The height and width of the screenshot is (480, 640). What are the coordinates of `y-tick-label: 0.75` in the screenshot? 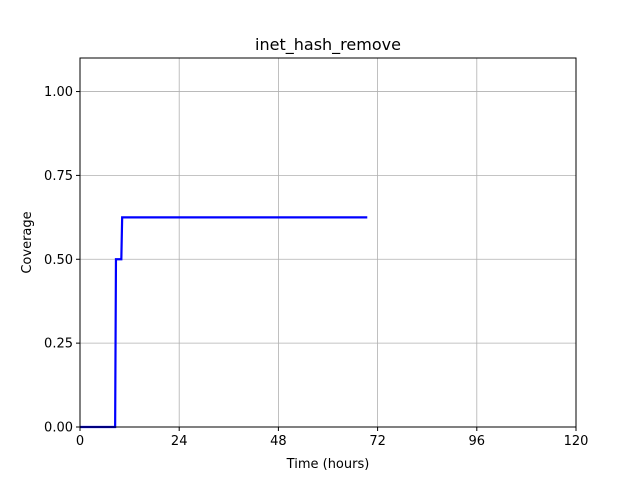 It's located at (58, 176).